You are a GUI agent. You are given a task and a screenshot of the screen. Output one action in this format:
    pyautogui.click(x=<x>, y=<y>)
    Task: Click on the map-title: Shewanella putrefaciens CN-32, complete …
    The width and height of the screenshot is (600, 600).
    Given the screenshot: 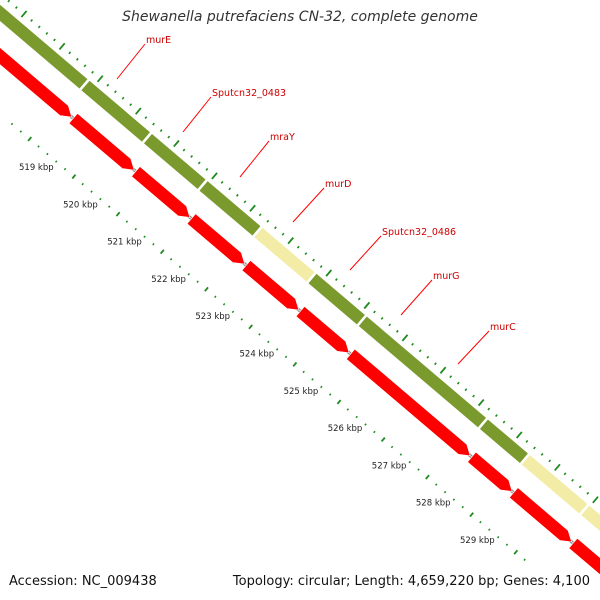 What is the action you would take?
    pyautogui.click(x=300, y=17)
    